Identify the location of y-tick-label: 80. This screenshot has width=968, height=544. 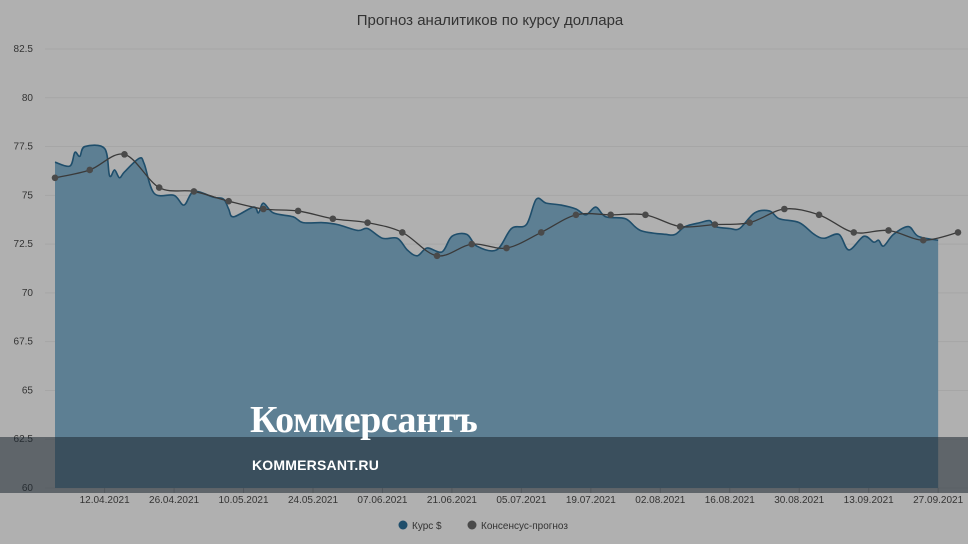
(28, 98).